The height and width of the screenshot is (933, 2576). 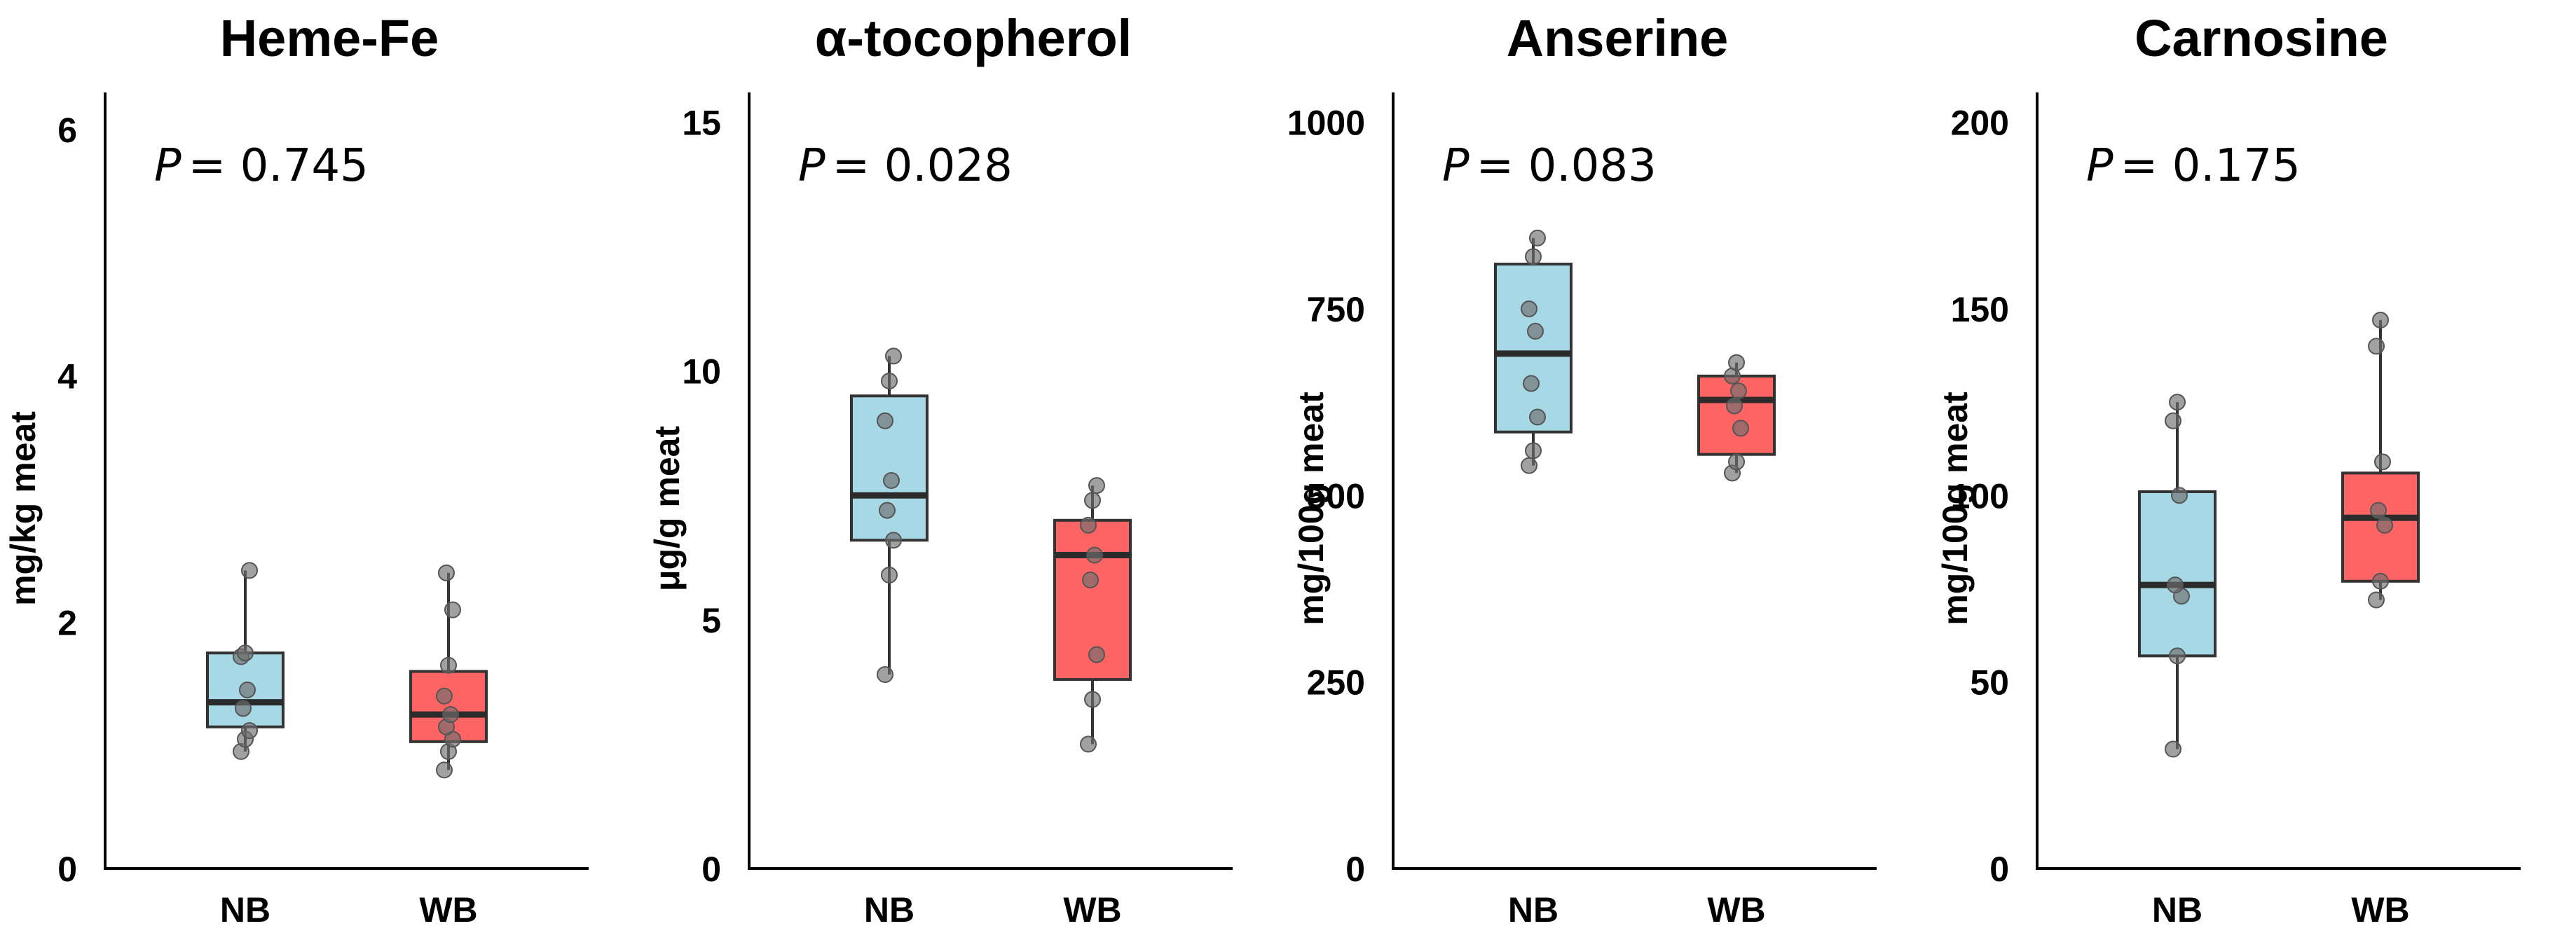 I want to click on y-tick-label: 2, so click(x=67, y=622).